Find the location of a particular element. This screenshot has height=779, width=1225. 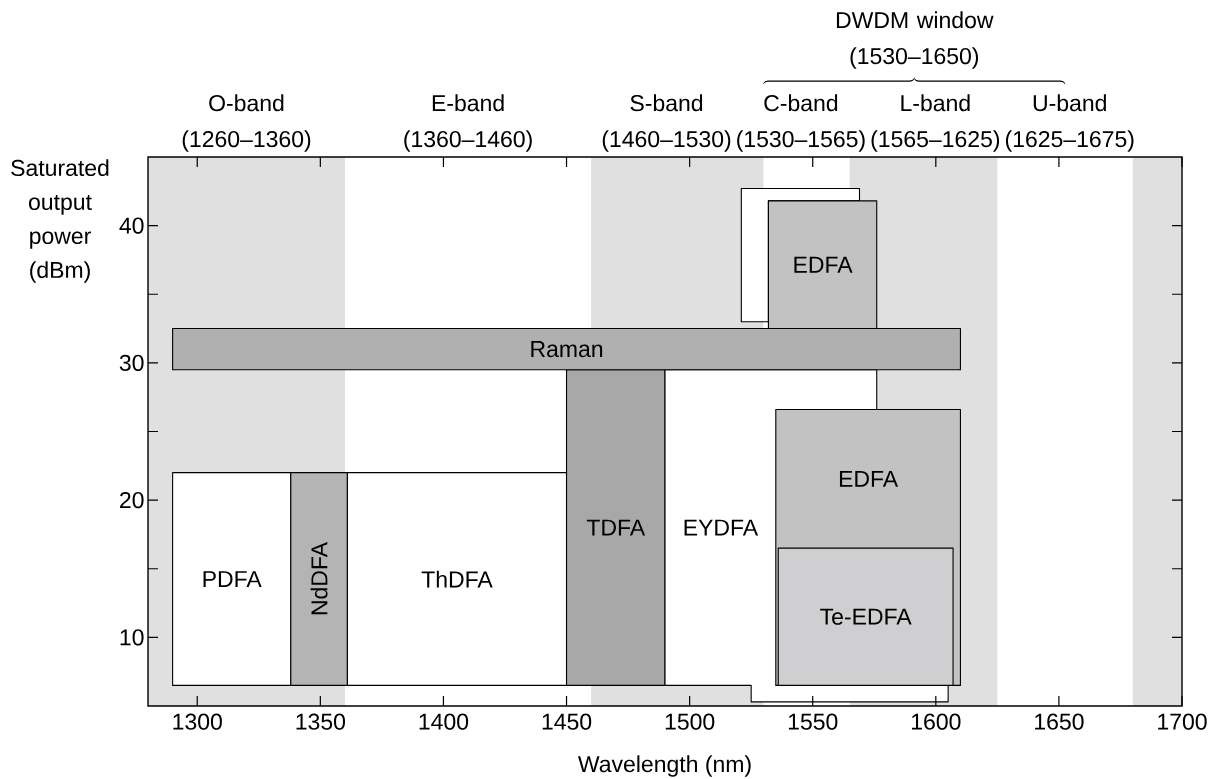

band-label: O-band (1260–1360) is located at coordinates (246, 123).